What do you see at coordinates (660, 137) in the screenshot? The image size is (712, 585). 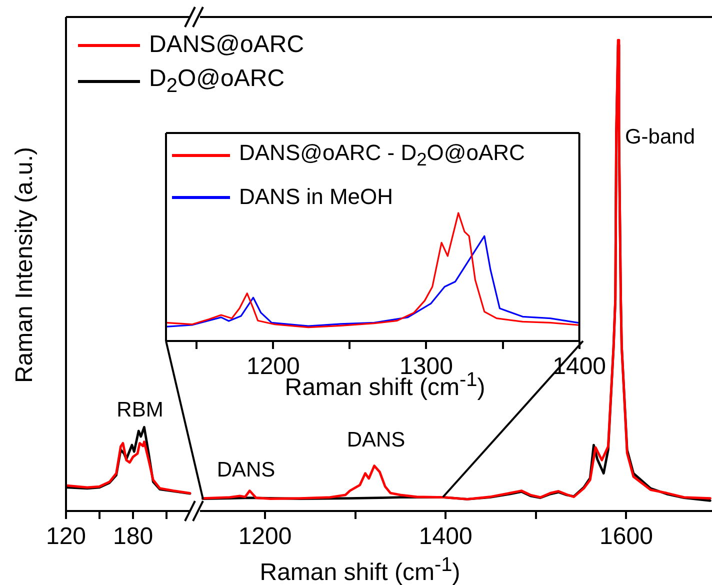 I see `annotation: G-band` at bounding box center [660, 137].